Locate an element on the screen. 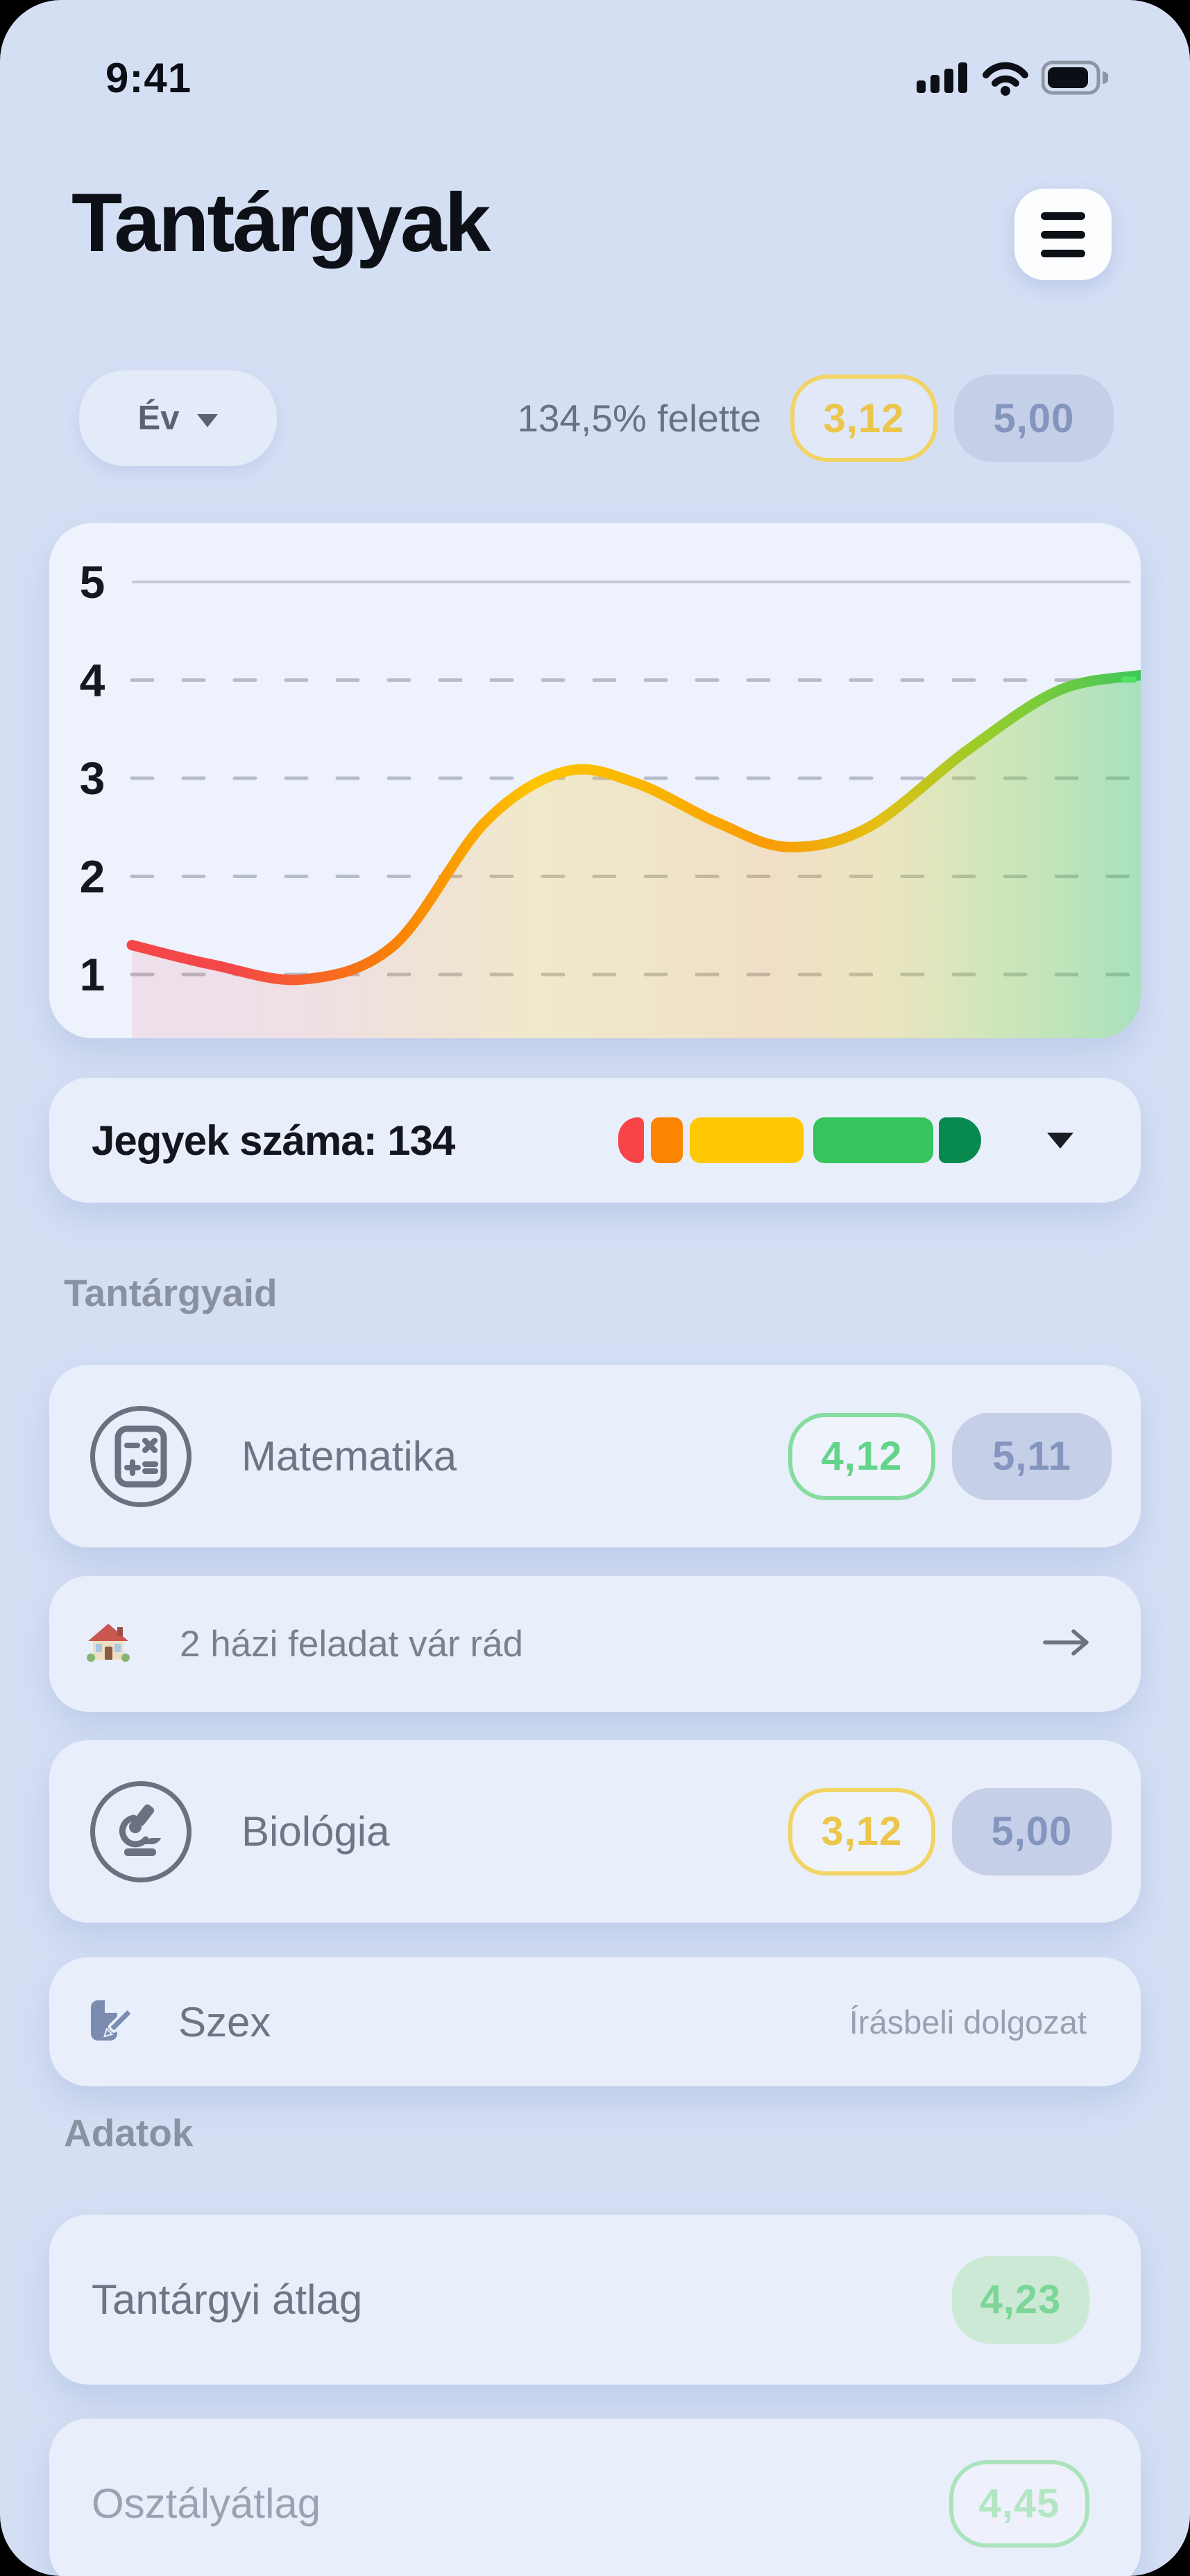 This screenshot has height=2576, width=1190. class-average-value-badge: 4,45 is located at coordinates (1019, 2503).